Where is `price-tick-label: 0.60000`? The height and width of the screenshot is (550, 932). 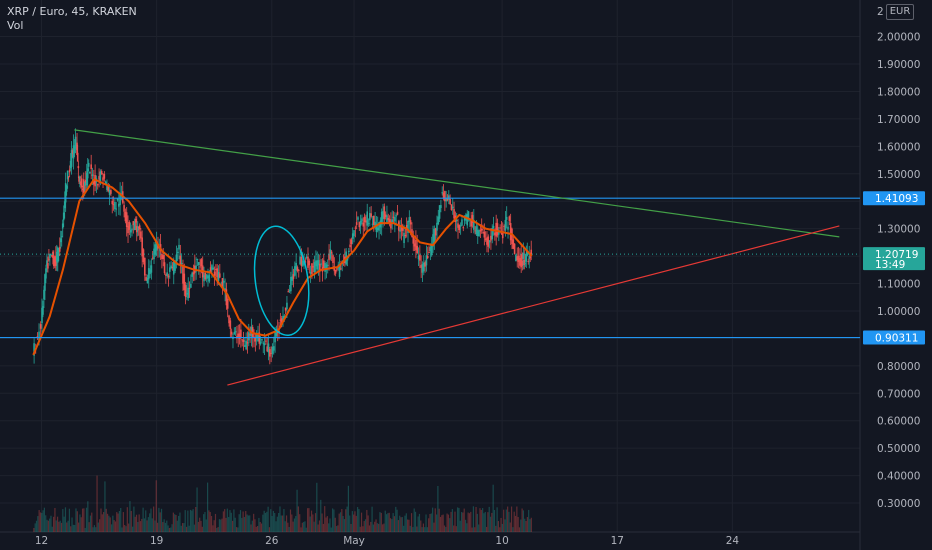
price-tick-label: 0.60000 is located at coordinates (898, 422).